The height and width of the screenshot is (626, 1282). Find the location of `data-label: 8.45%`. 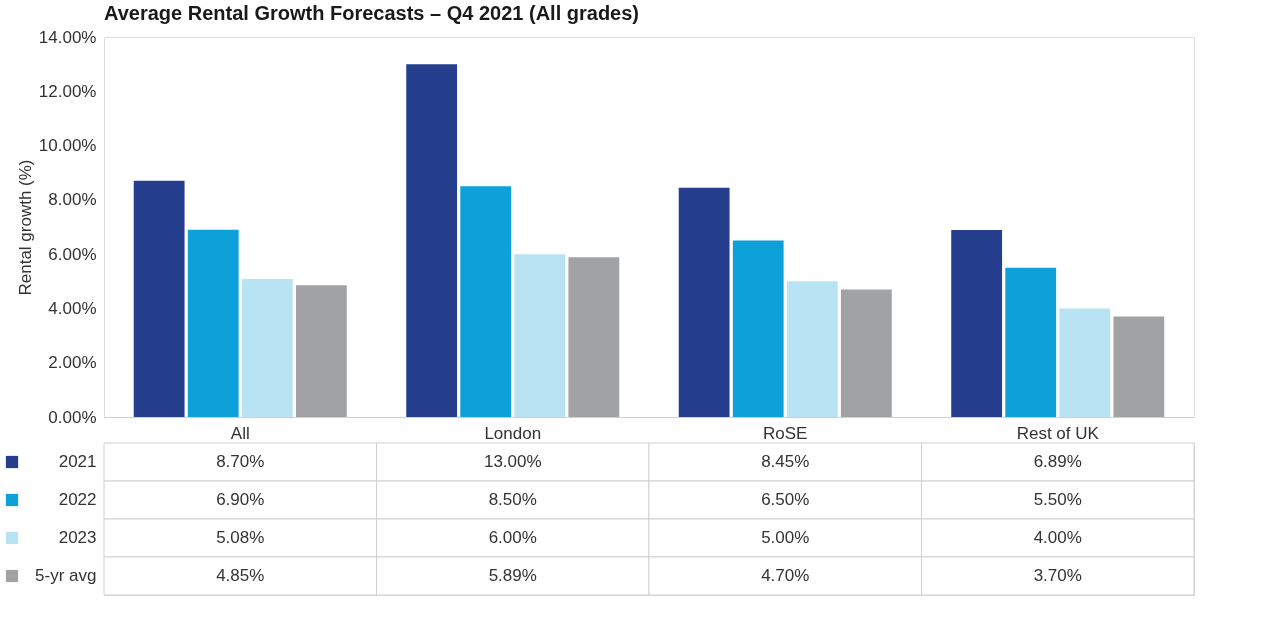

data-label: 8.45% is located at coordinates (785, 461).